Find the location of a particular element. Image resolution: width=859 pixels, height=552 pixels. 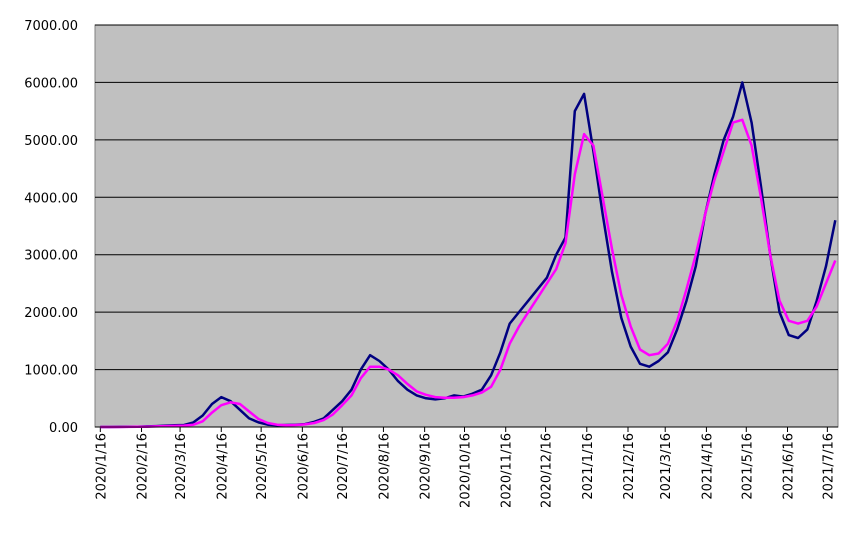

x-tick-label: 2021/6/16 is located at coordinates (788, 466).